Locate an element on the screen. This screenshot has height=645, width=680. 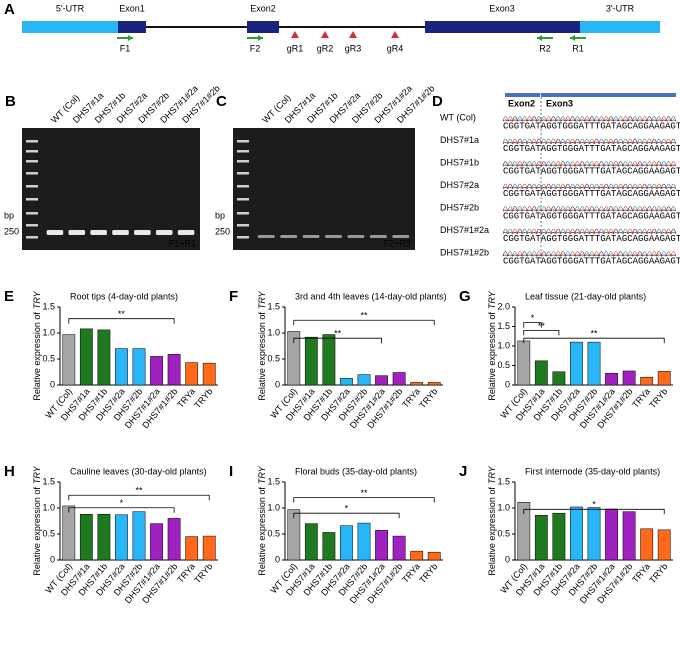
sample-label: DHS7#2a is located at coordinates (459, 185).